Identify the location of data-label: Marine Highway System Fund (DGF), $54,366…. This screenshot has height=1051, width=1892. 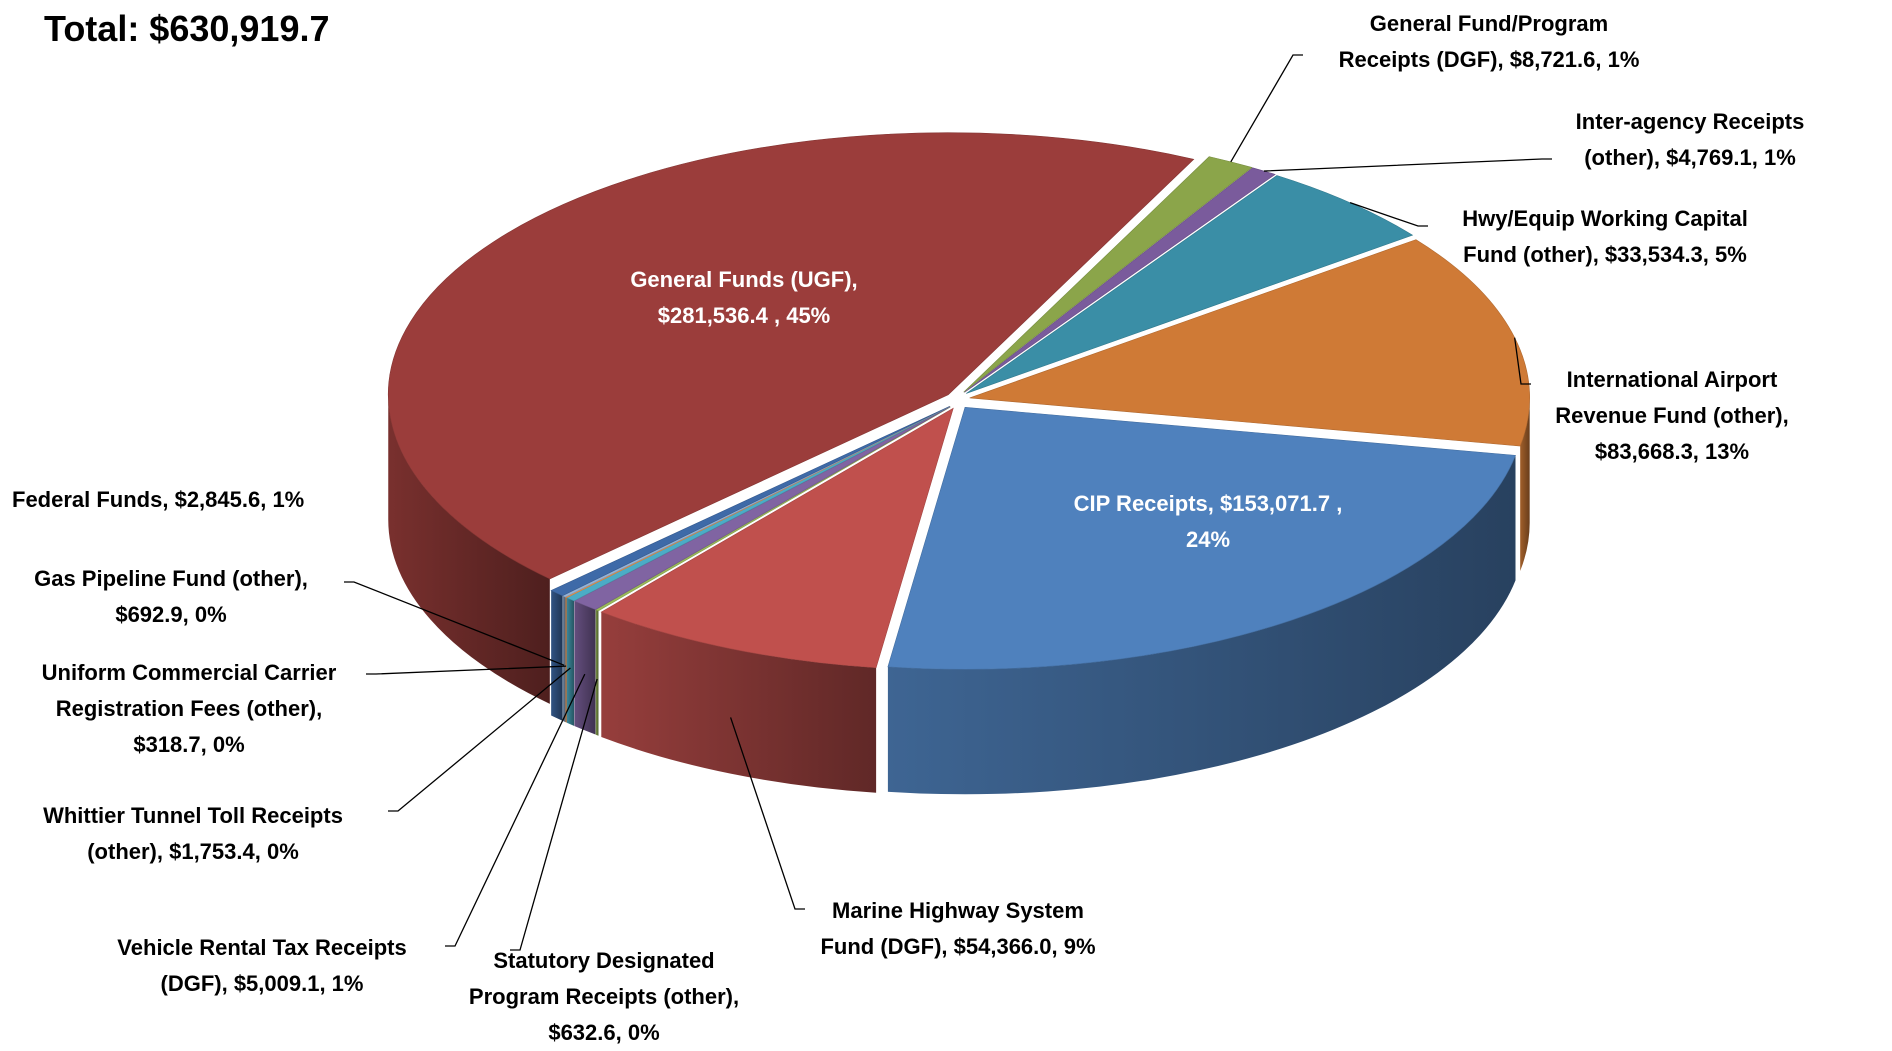
(957, 929).